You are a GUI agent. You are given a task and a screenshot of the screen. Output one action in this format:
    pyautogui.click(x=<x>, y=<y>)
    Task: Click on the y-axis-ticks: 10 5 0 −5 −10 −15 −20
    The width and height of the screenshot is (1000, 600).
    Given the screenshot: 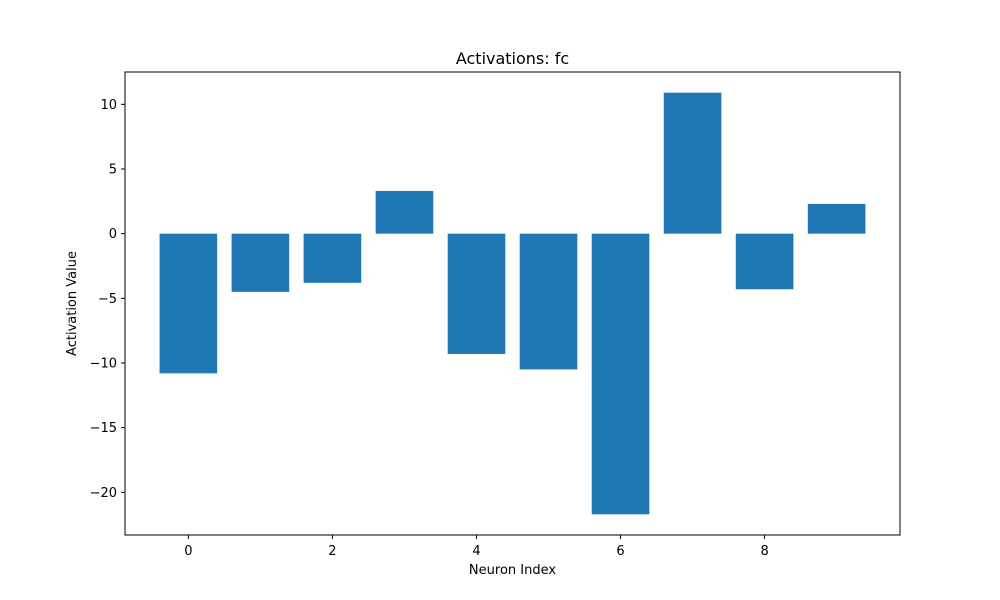 What is the action you would take?
    pyautogui.click(x=107, y=299)
    